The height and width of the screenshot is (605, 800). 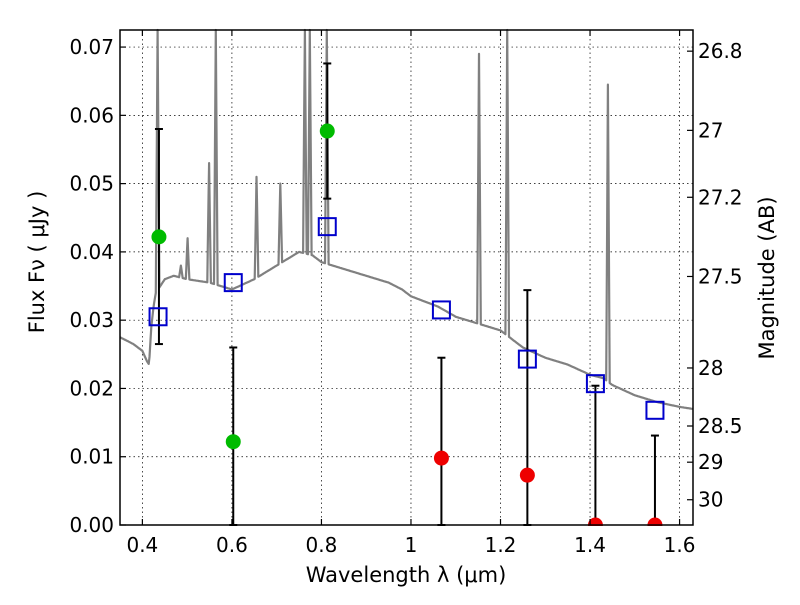 What do you see at coordinates (720, 197) in the screenshot?
I see `y2-tick-label: 27.2` at bounding box center [720, 197].